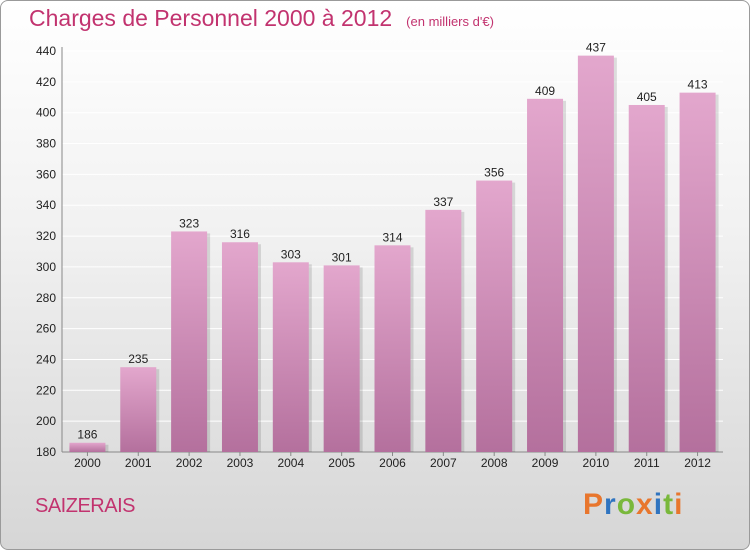 This screenshot has height=550, width=750. What do you see at coordinates (545, 91) in the screenshot?
I see `data-label: 409` at bounding box center [545, 91].